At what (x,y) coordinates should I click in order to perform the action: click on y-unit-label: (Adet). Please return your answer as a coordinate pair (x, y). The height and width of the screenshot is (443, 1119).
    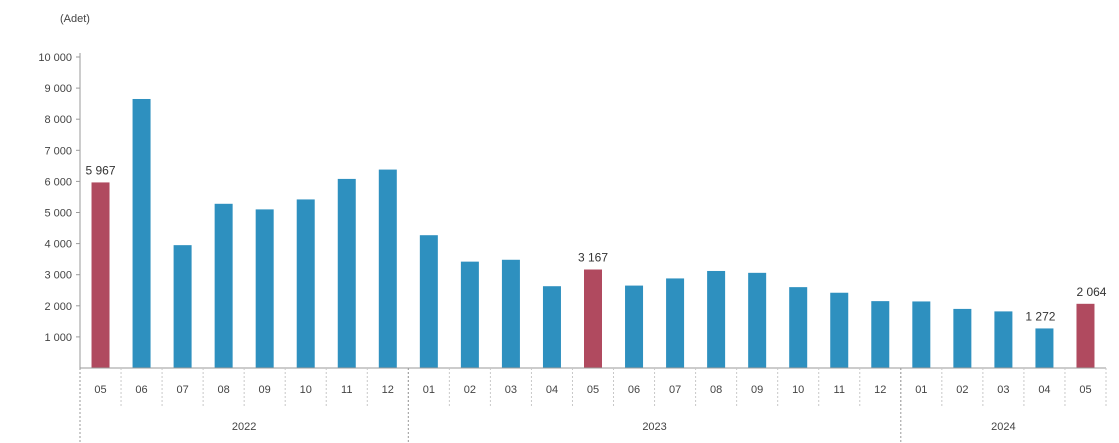
    Looking at the image, I should click on (75, 19).